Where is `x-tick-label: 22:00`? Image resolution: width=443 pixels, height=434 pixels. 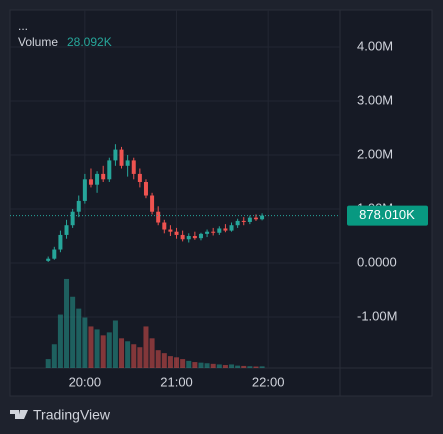
x-tick-label: 22:00 is located at coordinates (268, 381).